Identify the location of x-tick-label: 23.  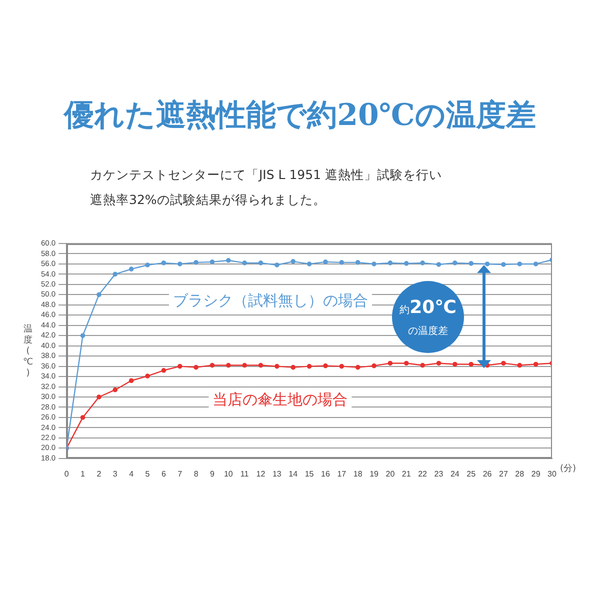
(439, 473).